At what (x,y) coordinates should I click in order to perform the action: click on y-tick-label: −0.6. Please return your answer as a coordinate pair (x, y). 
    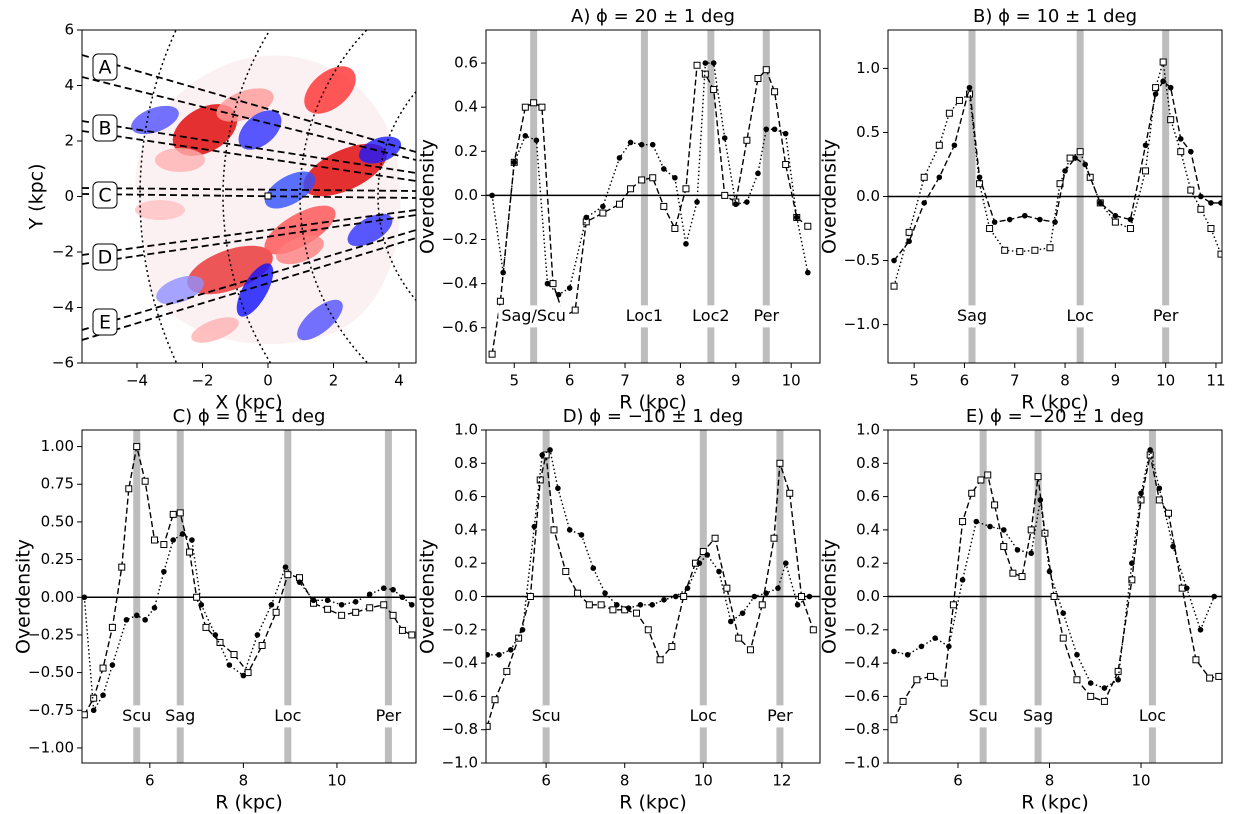
    Looking at the image, I should click on (862, 696).